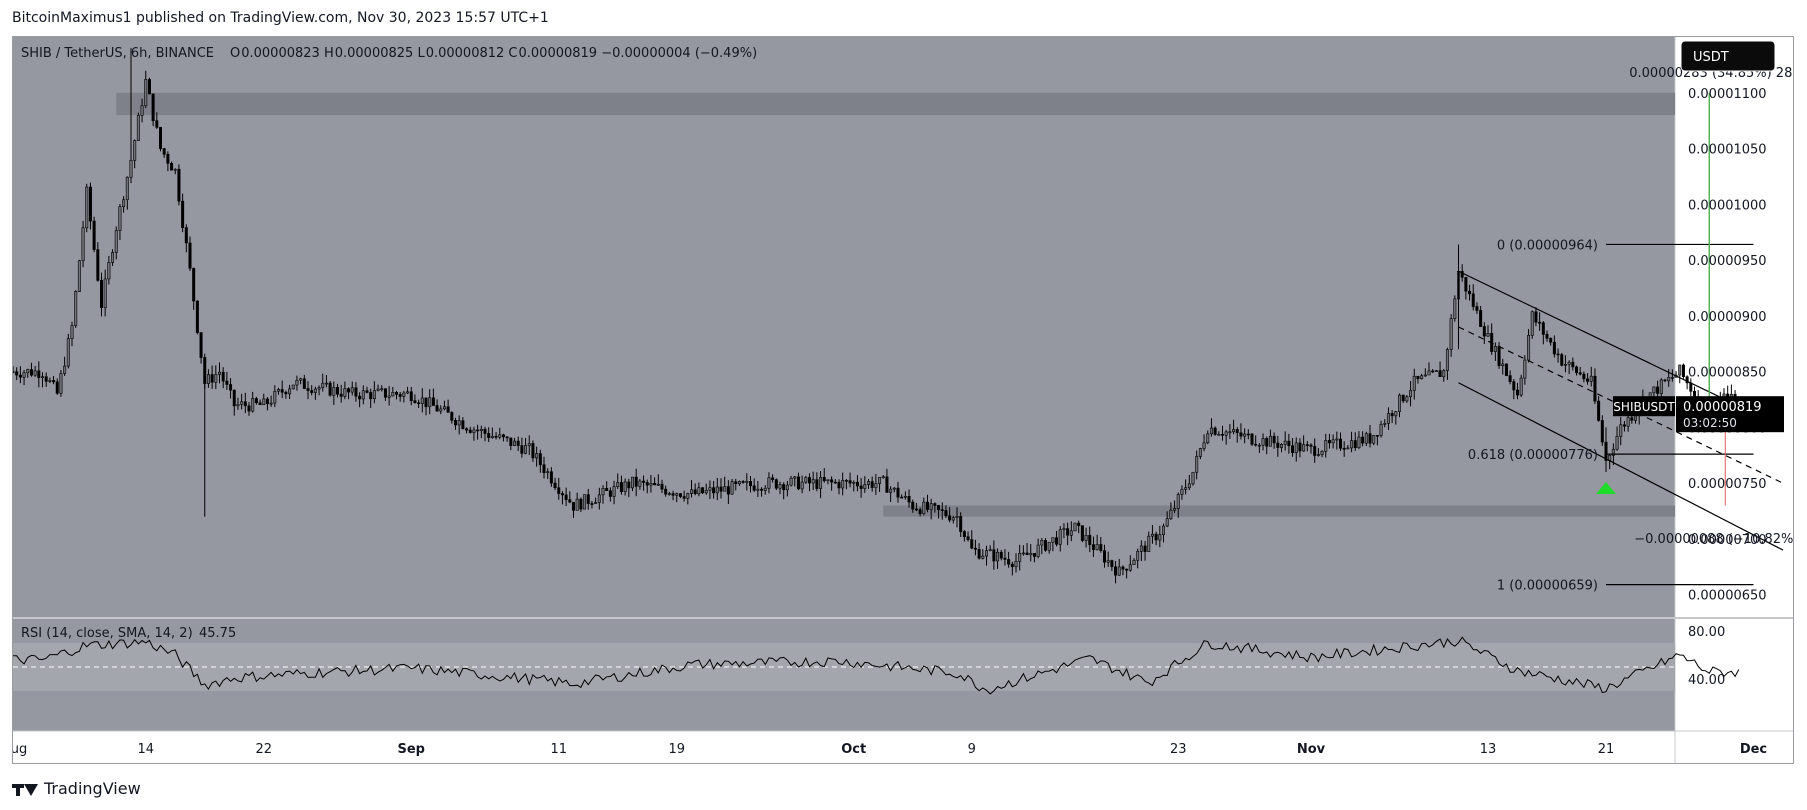 Image resolution: width=1807 pixels, height=810 pixels. Describe the element at coordinates (1644, 406) in the screenshot. I see `symbol-tag` at that location.